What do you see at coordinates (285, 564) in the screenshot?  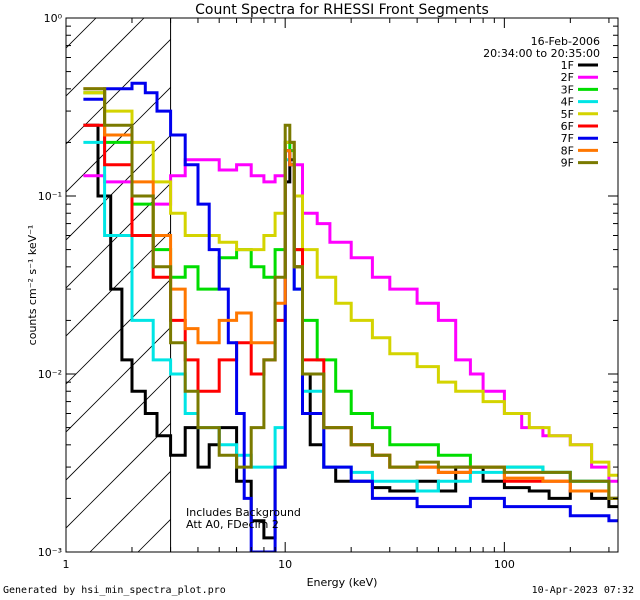 I see `x-tick-label: 10` at bounding box center [285, 564].